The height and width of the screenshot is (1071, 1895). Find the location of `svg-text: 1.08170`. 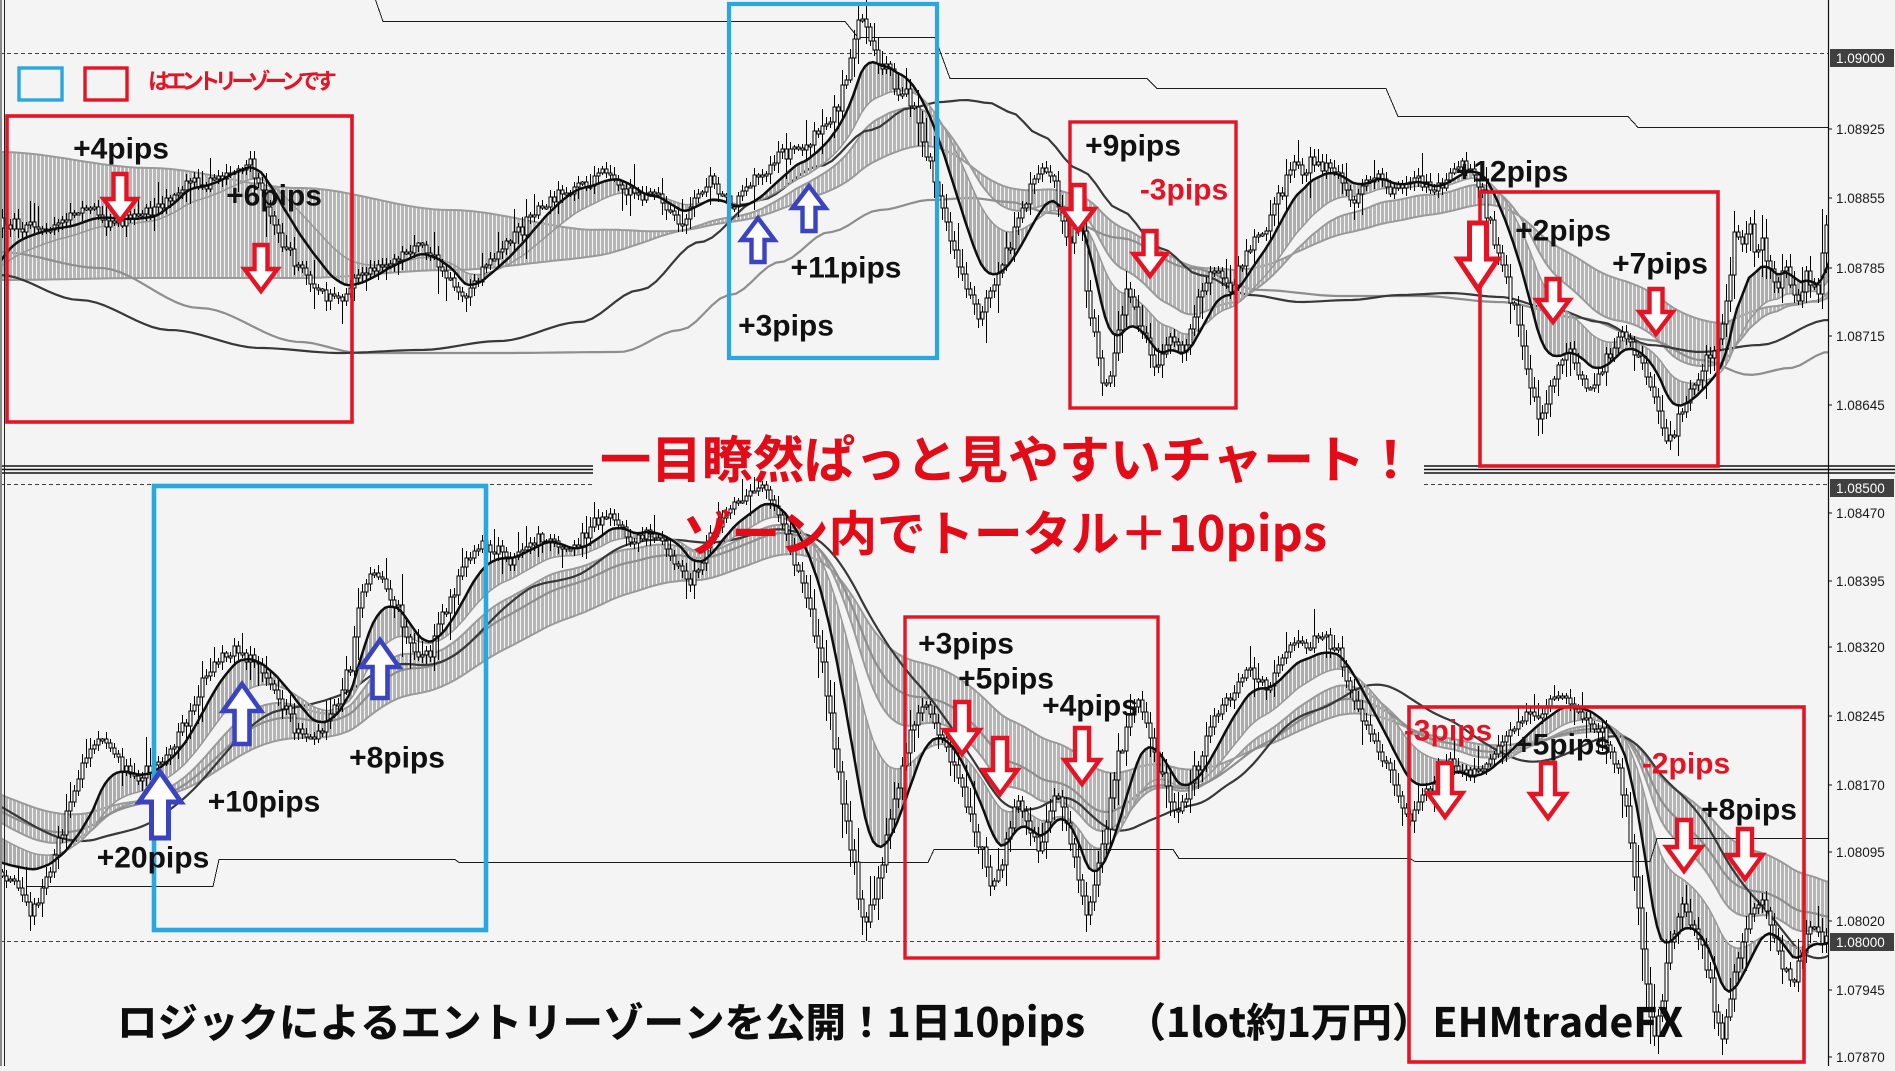

svg-text: 1.08170 is located at coordinates (1860, 785).